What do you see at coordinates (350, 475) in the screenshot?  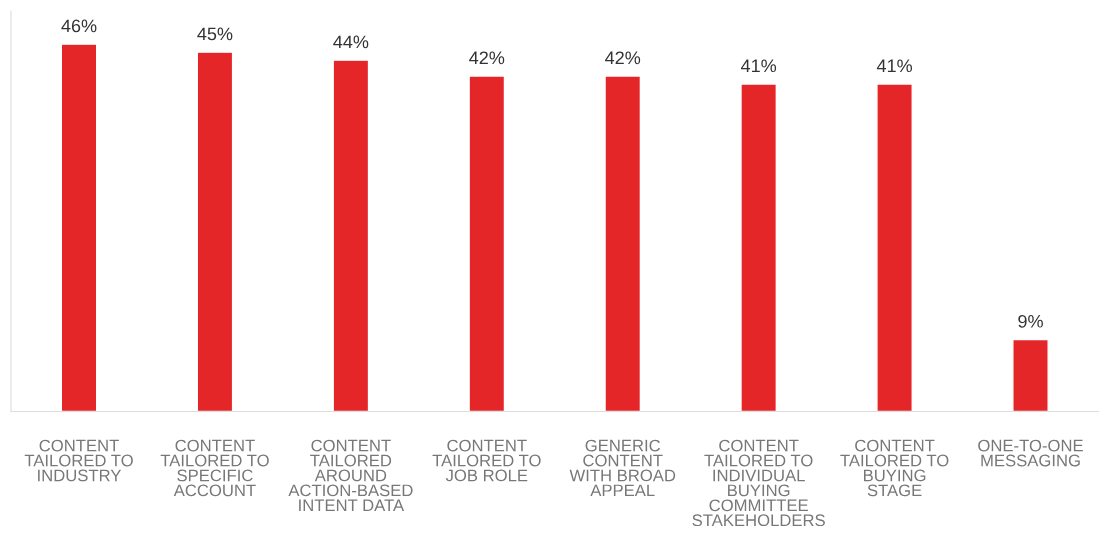 I see `x-tick-label: CONTENT TAILORED AROUND ACTION-BASED INTENT DATA` at bounding box center [350, 475].